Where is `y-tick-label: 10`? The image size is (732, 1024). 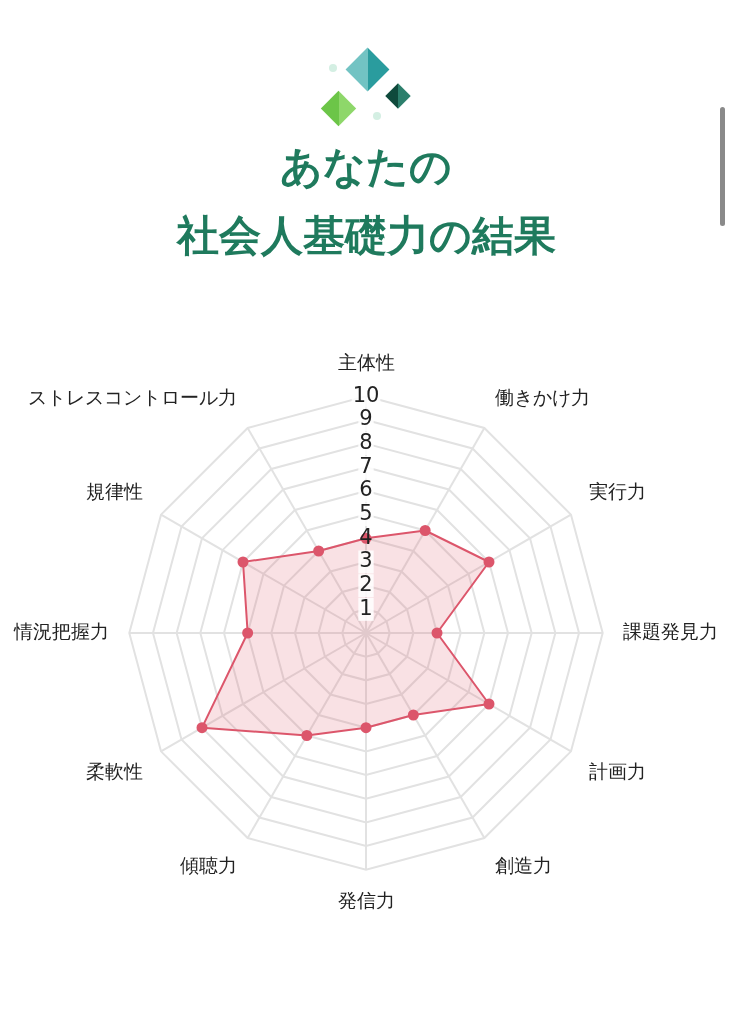 y-tick-label: 10 is located at coordinates (366, 394).